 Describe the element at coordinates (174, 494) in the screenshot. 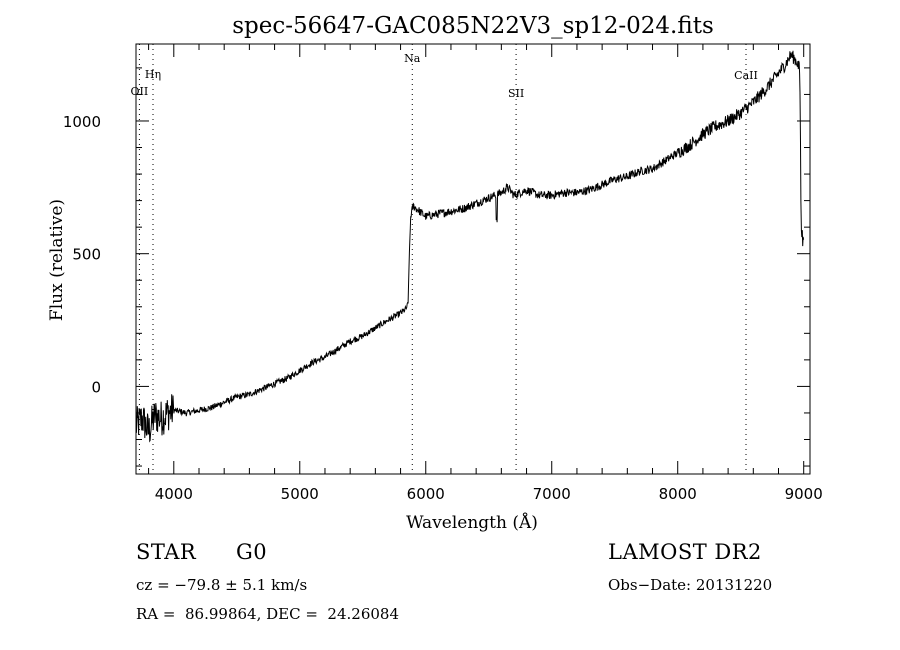

I see `x-tick-label: 4000` at that location.